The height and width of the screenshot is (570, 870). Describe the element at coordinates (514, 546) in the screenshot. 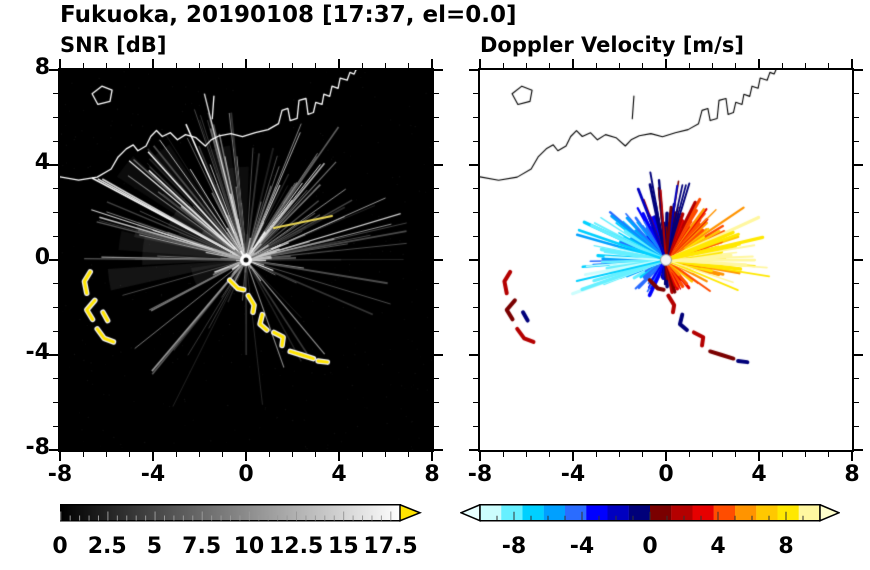

I see `doppler-colorbar-label: -8` at that location.